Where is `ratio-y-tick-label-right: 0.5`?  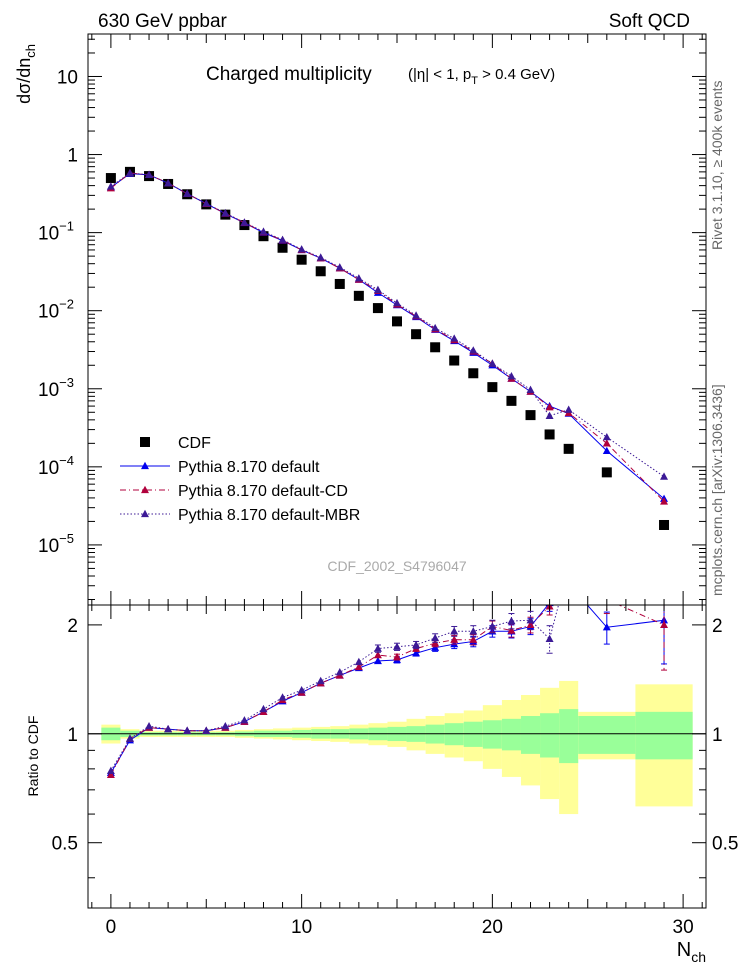 ratio-y-tick-label-right: 0.5 is located at coordinates (725, 844).